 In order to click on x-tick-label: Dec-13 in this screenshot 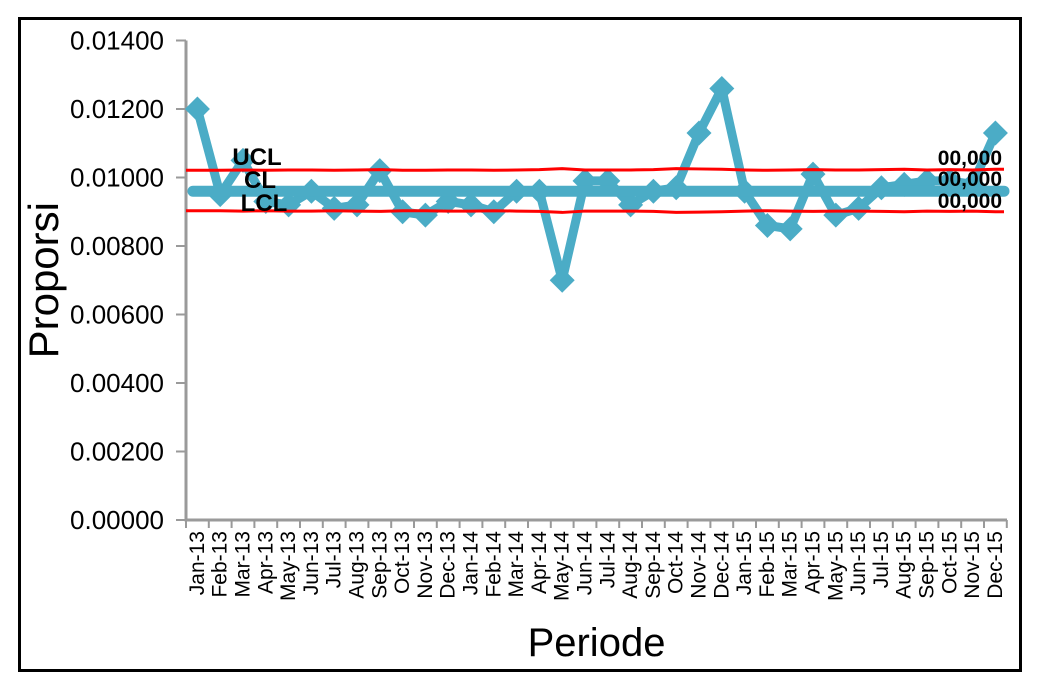, I will do `click(448, 565)`.